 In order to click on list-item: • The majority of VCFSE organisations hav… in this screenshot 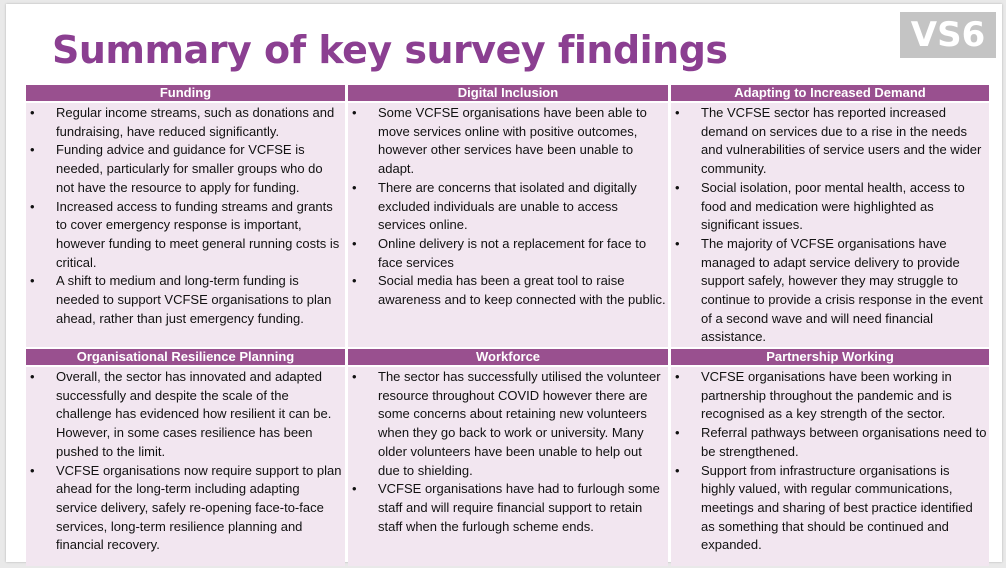, I will do `click(829, 290)`.